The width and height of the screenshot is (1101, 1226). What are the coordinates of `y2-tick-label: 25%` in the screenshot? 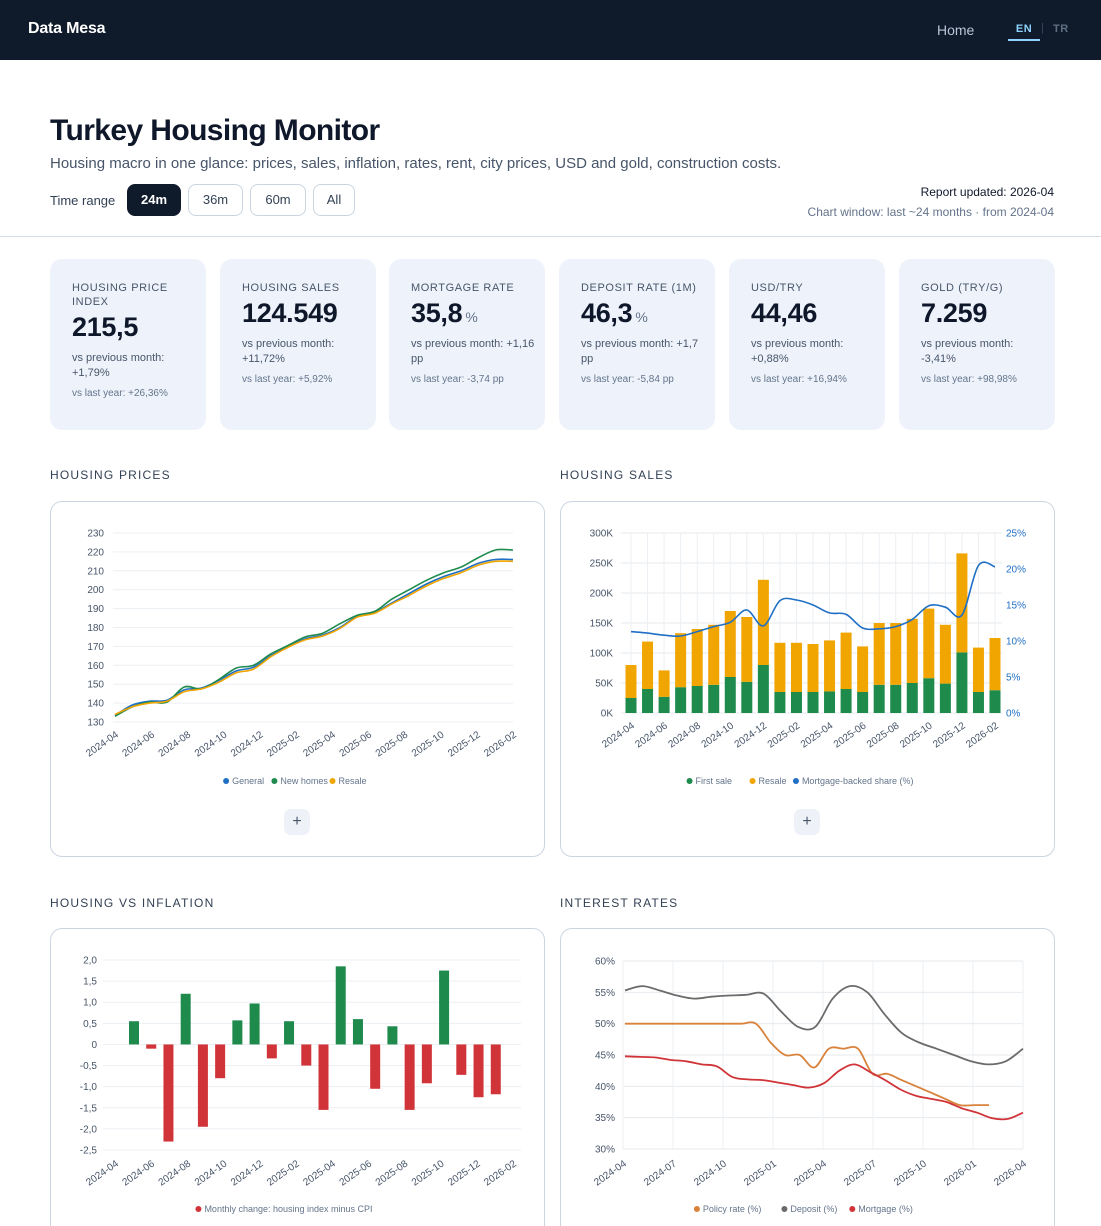 It's located at (1016, 534).